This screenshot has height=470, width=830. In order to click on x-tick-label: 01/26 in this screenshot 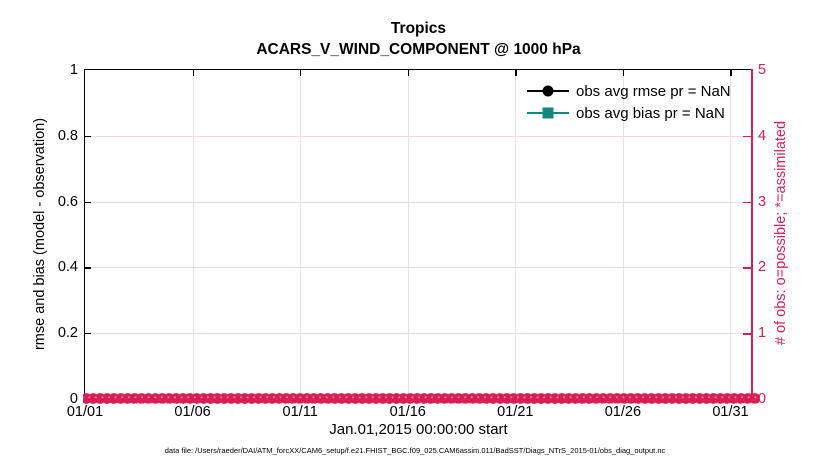, I will do `click(623, 412)`.